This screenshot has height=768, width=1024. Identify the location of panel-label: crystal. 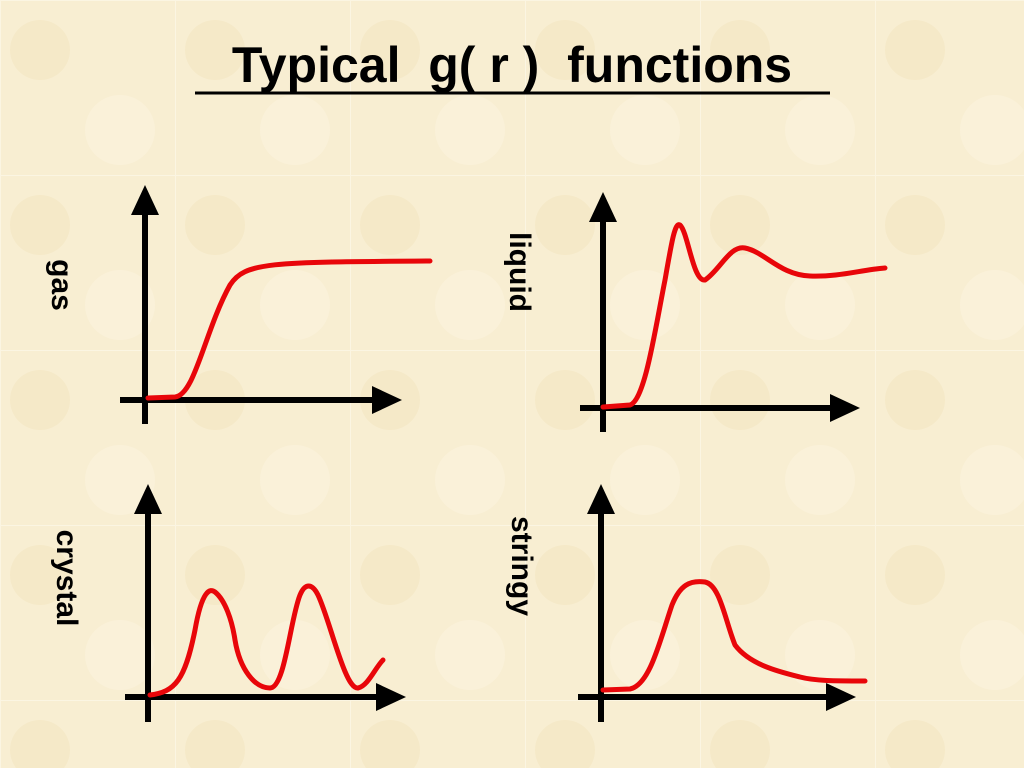
(66, 578).